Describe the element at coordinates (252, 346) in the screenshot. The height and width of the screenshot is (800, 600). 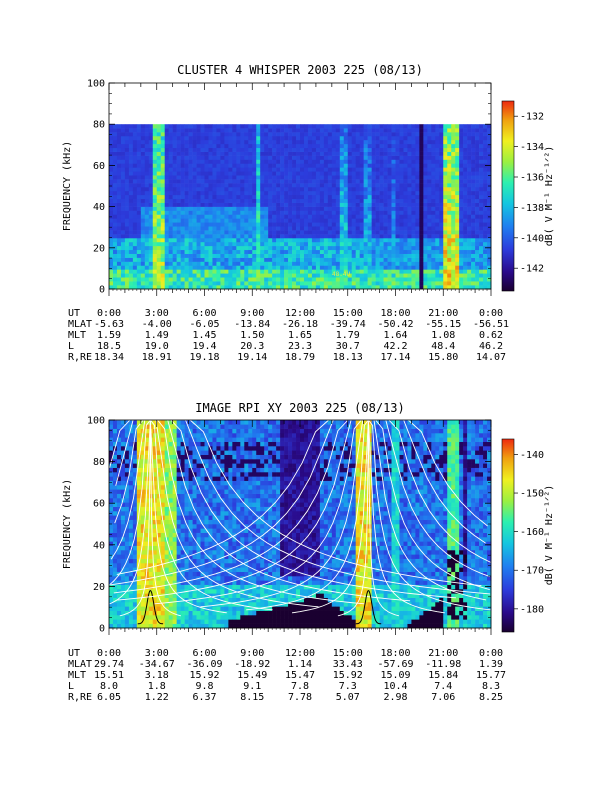
I see `panel1-ephemeris-cell: 20.3` at that location.